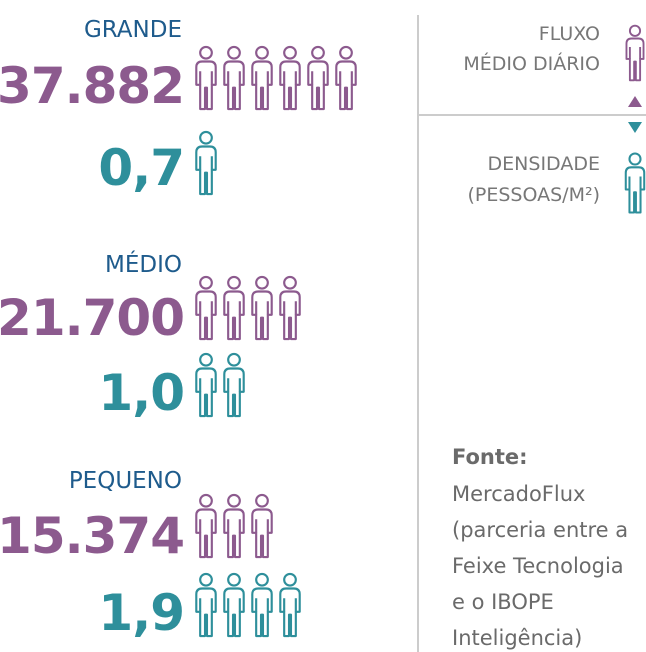 The image size is (646, 652). What do you see at coordinates (544, 164) in the screenshot?
I see `legend-text: DENSIDADE` at bounding box center [544, 164].